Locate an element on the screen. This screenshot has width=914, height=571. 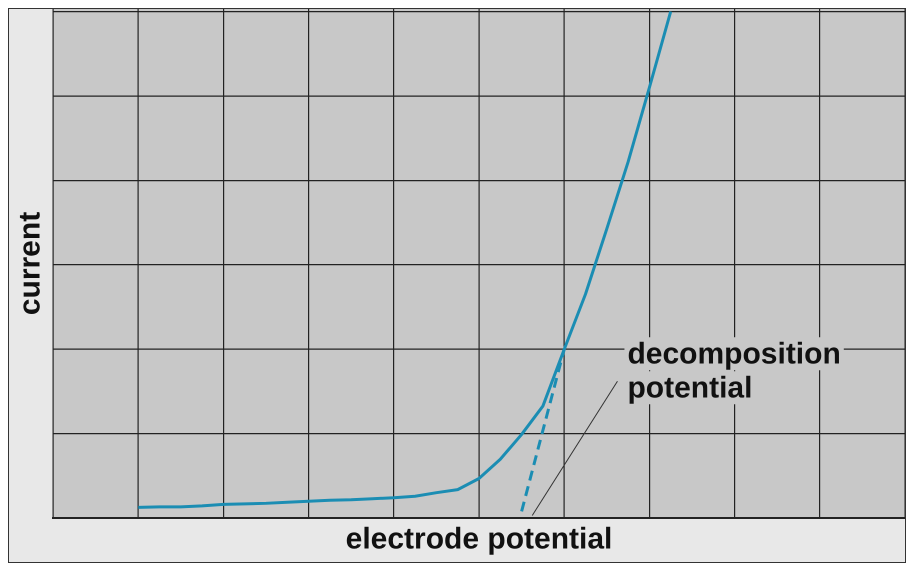
annotation: decomposition potential is located at coordinates (734, 370).